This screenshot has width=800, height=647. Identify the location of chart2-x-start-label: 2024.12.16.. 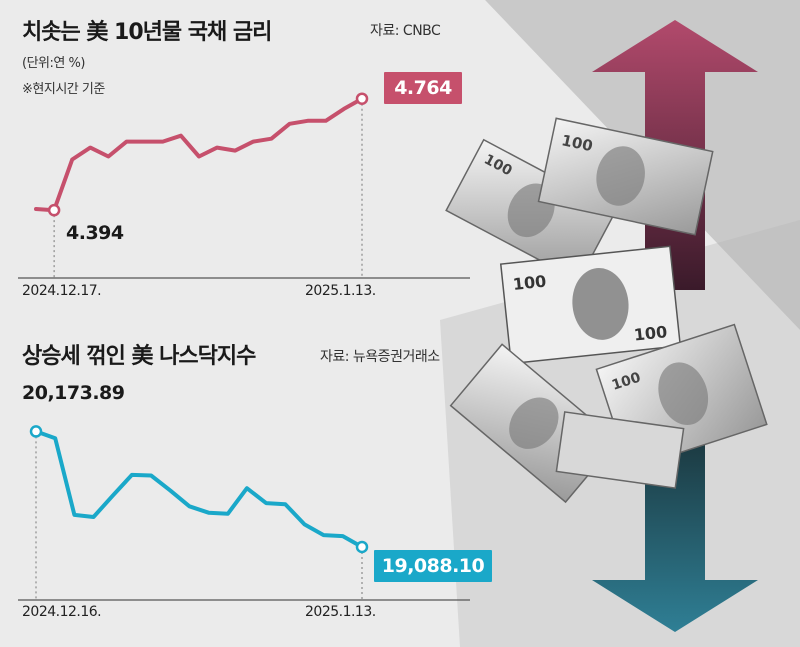
(62, 612).